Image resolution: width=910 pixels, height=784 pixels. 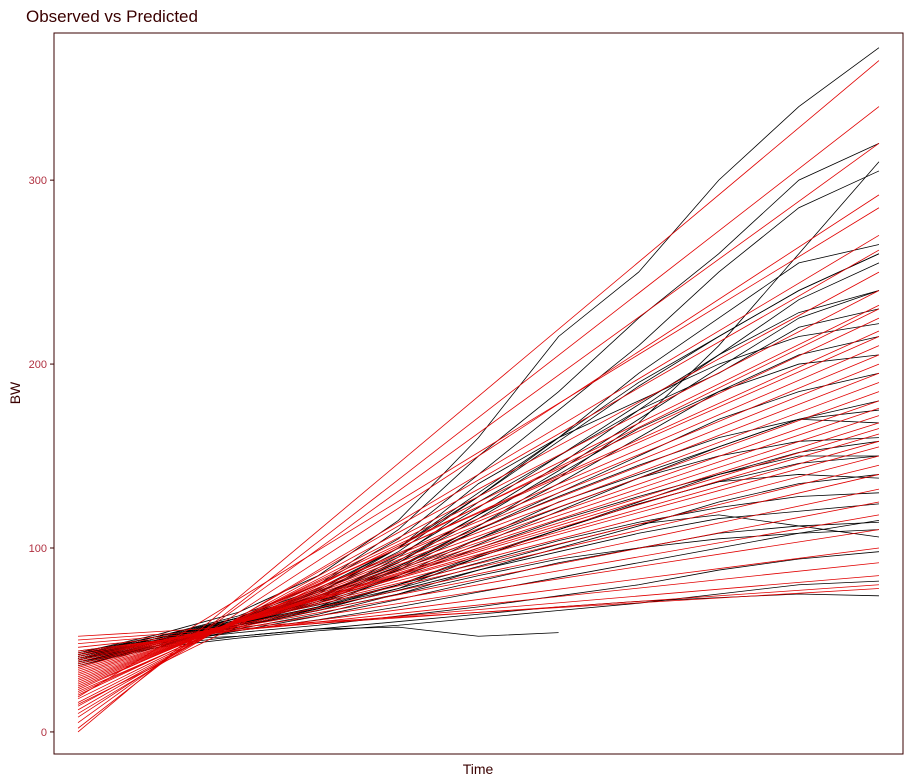 I want to click on chart-title: Observed vs Predicted, so click(x=112, y=16).